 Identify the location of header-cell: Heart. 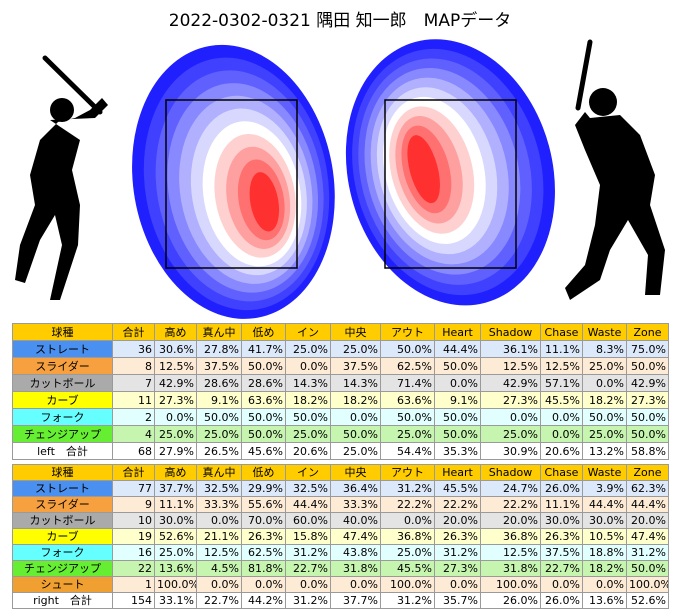
(457, 472).